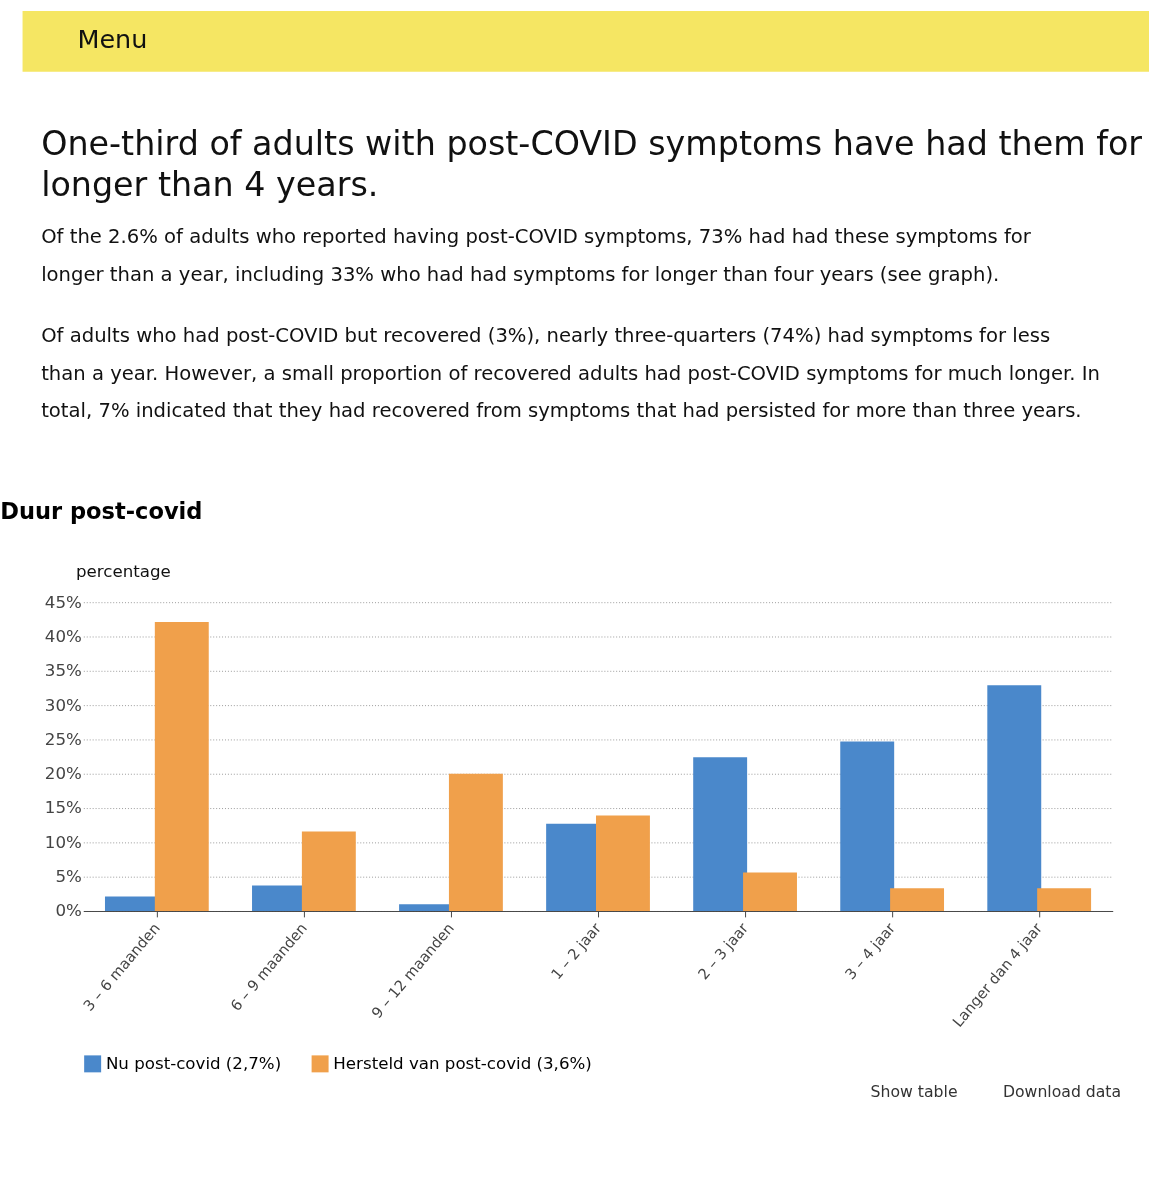 The height and width of the screenshot is (1200, 1149). What do you see at coordinates (101, 510) in the screenshot?
I see `chart-title: Duur post-covid` at bounding box center [101, 510].